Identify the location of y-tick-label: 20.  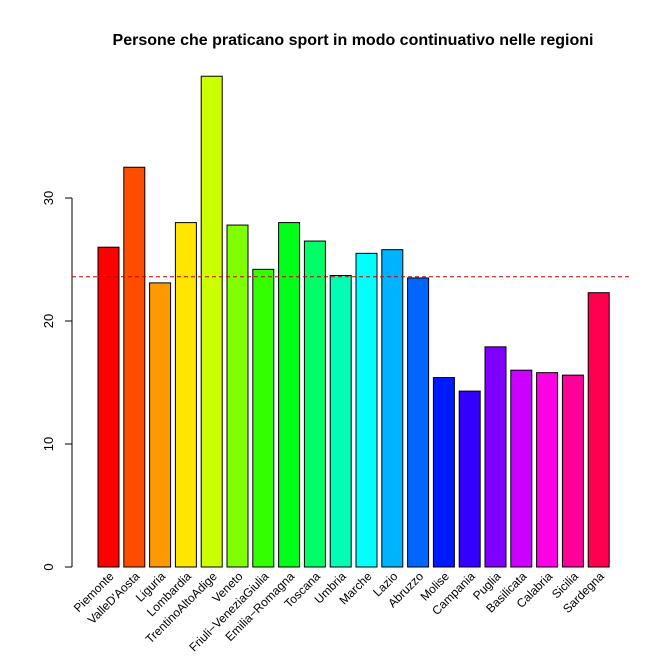
(48, 321).